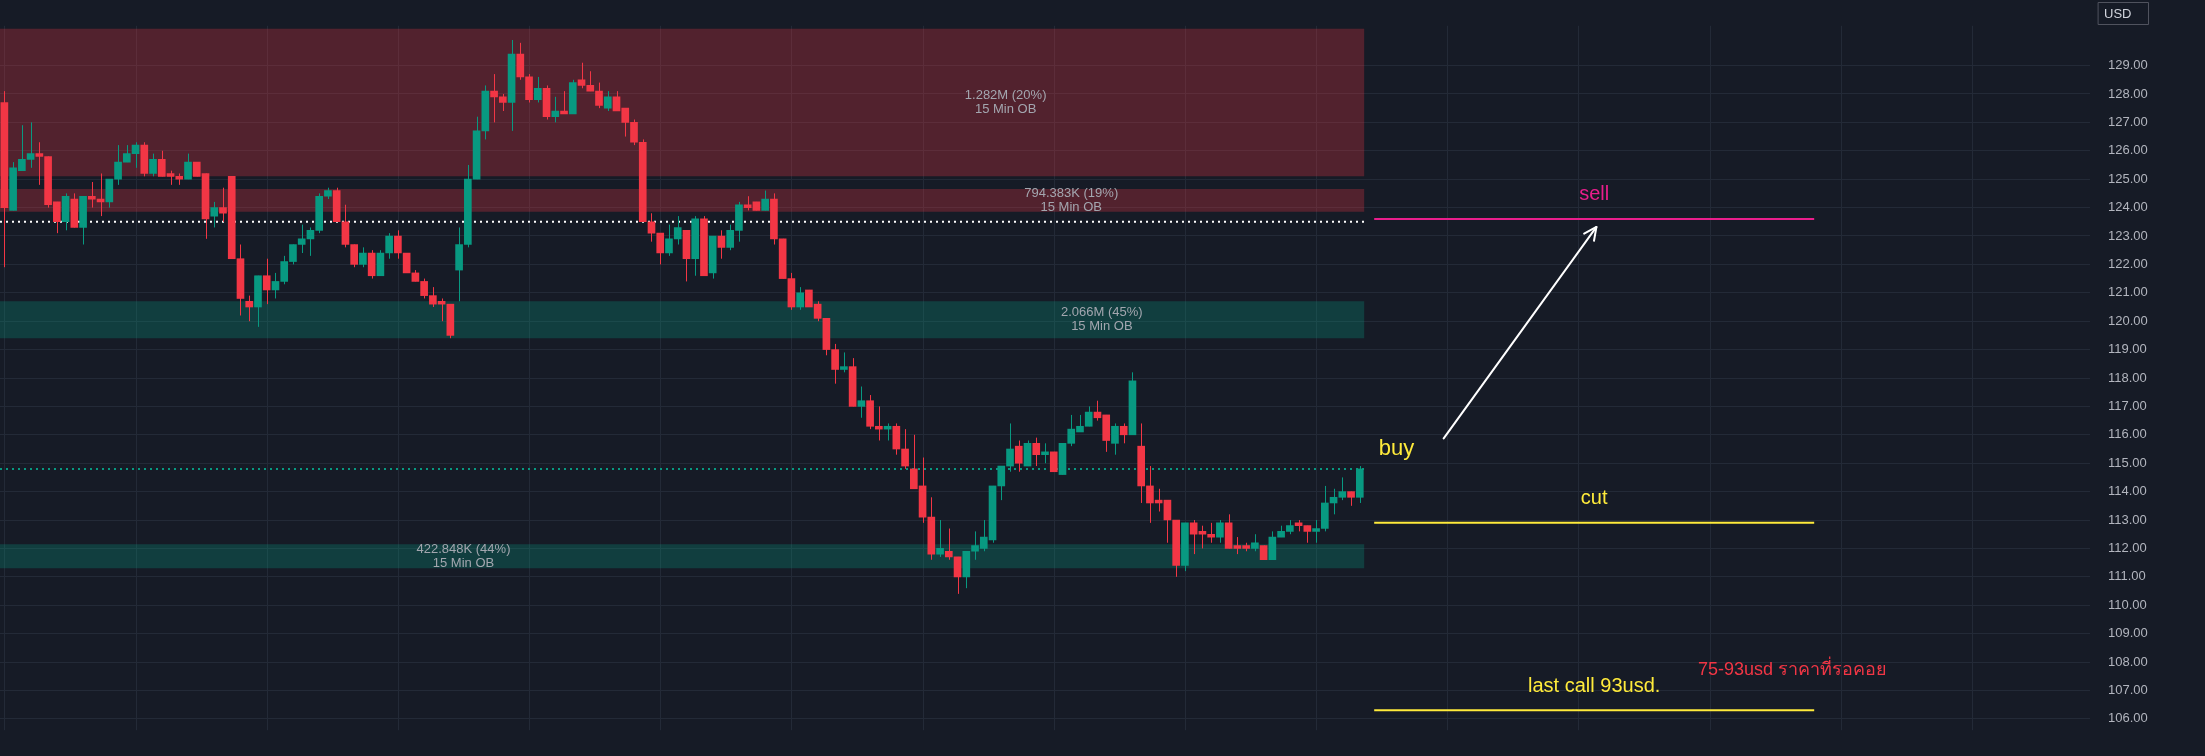 The image size is (2205, 756). What do you see at coordinates (2128, 661) in the screenshot?
I see `y-tick-label: 108.00` at bounding box center [2128, 661].